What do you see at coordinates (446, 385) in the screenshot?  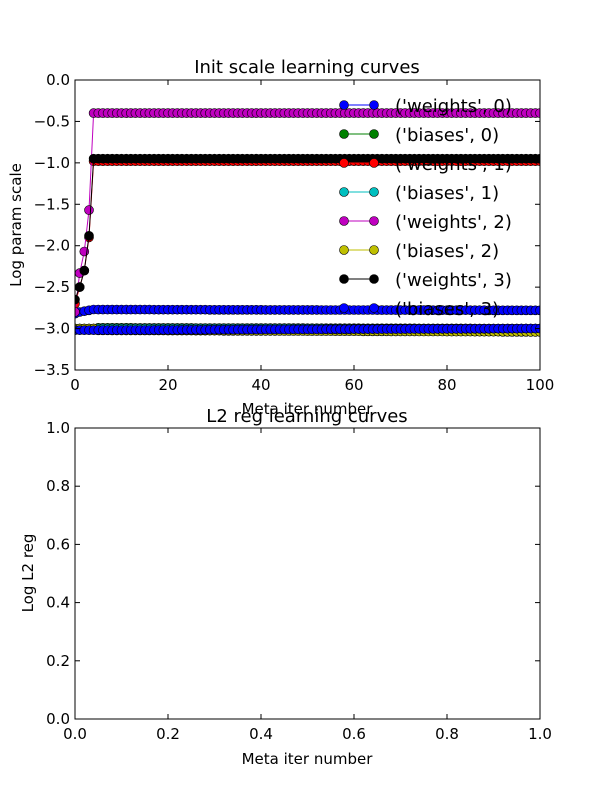 I see `c0-xtick-label: 80` at bounding box center [446, 385].